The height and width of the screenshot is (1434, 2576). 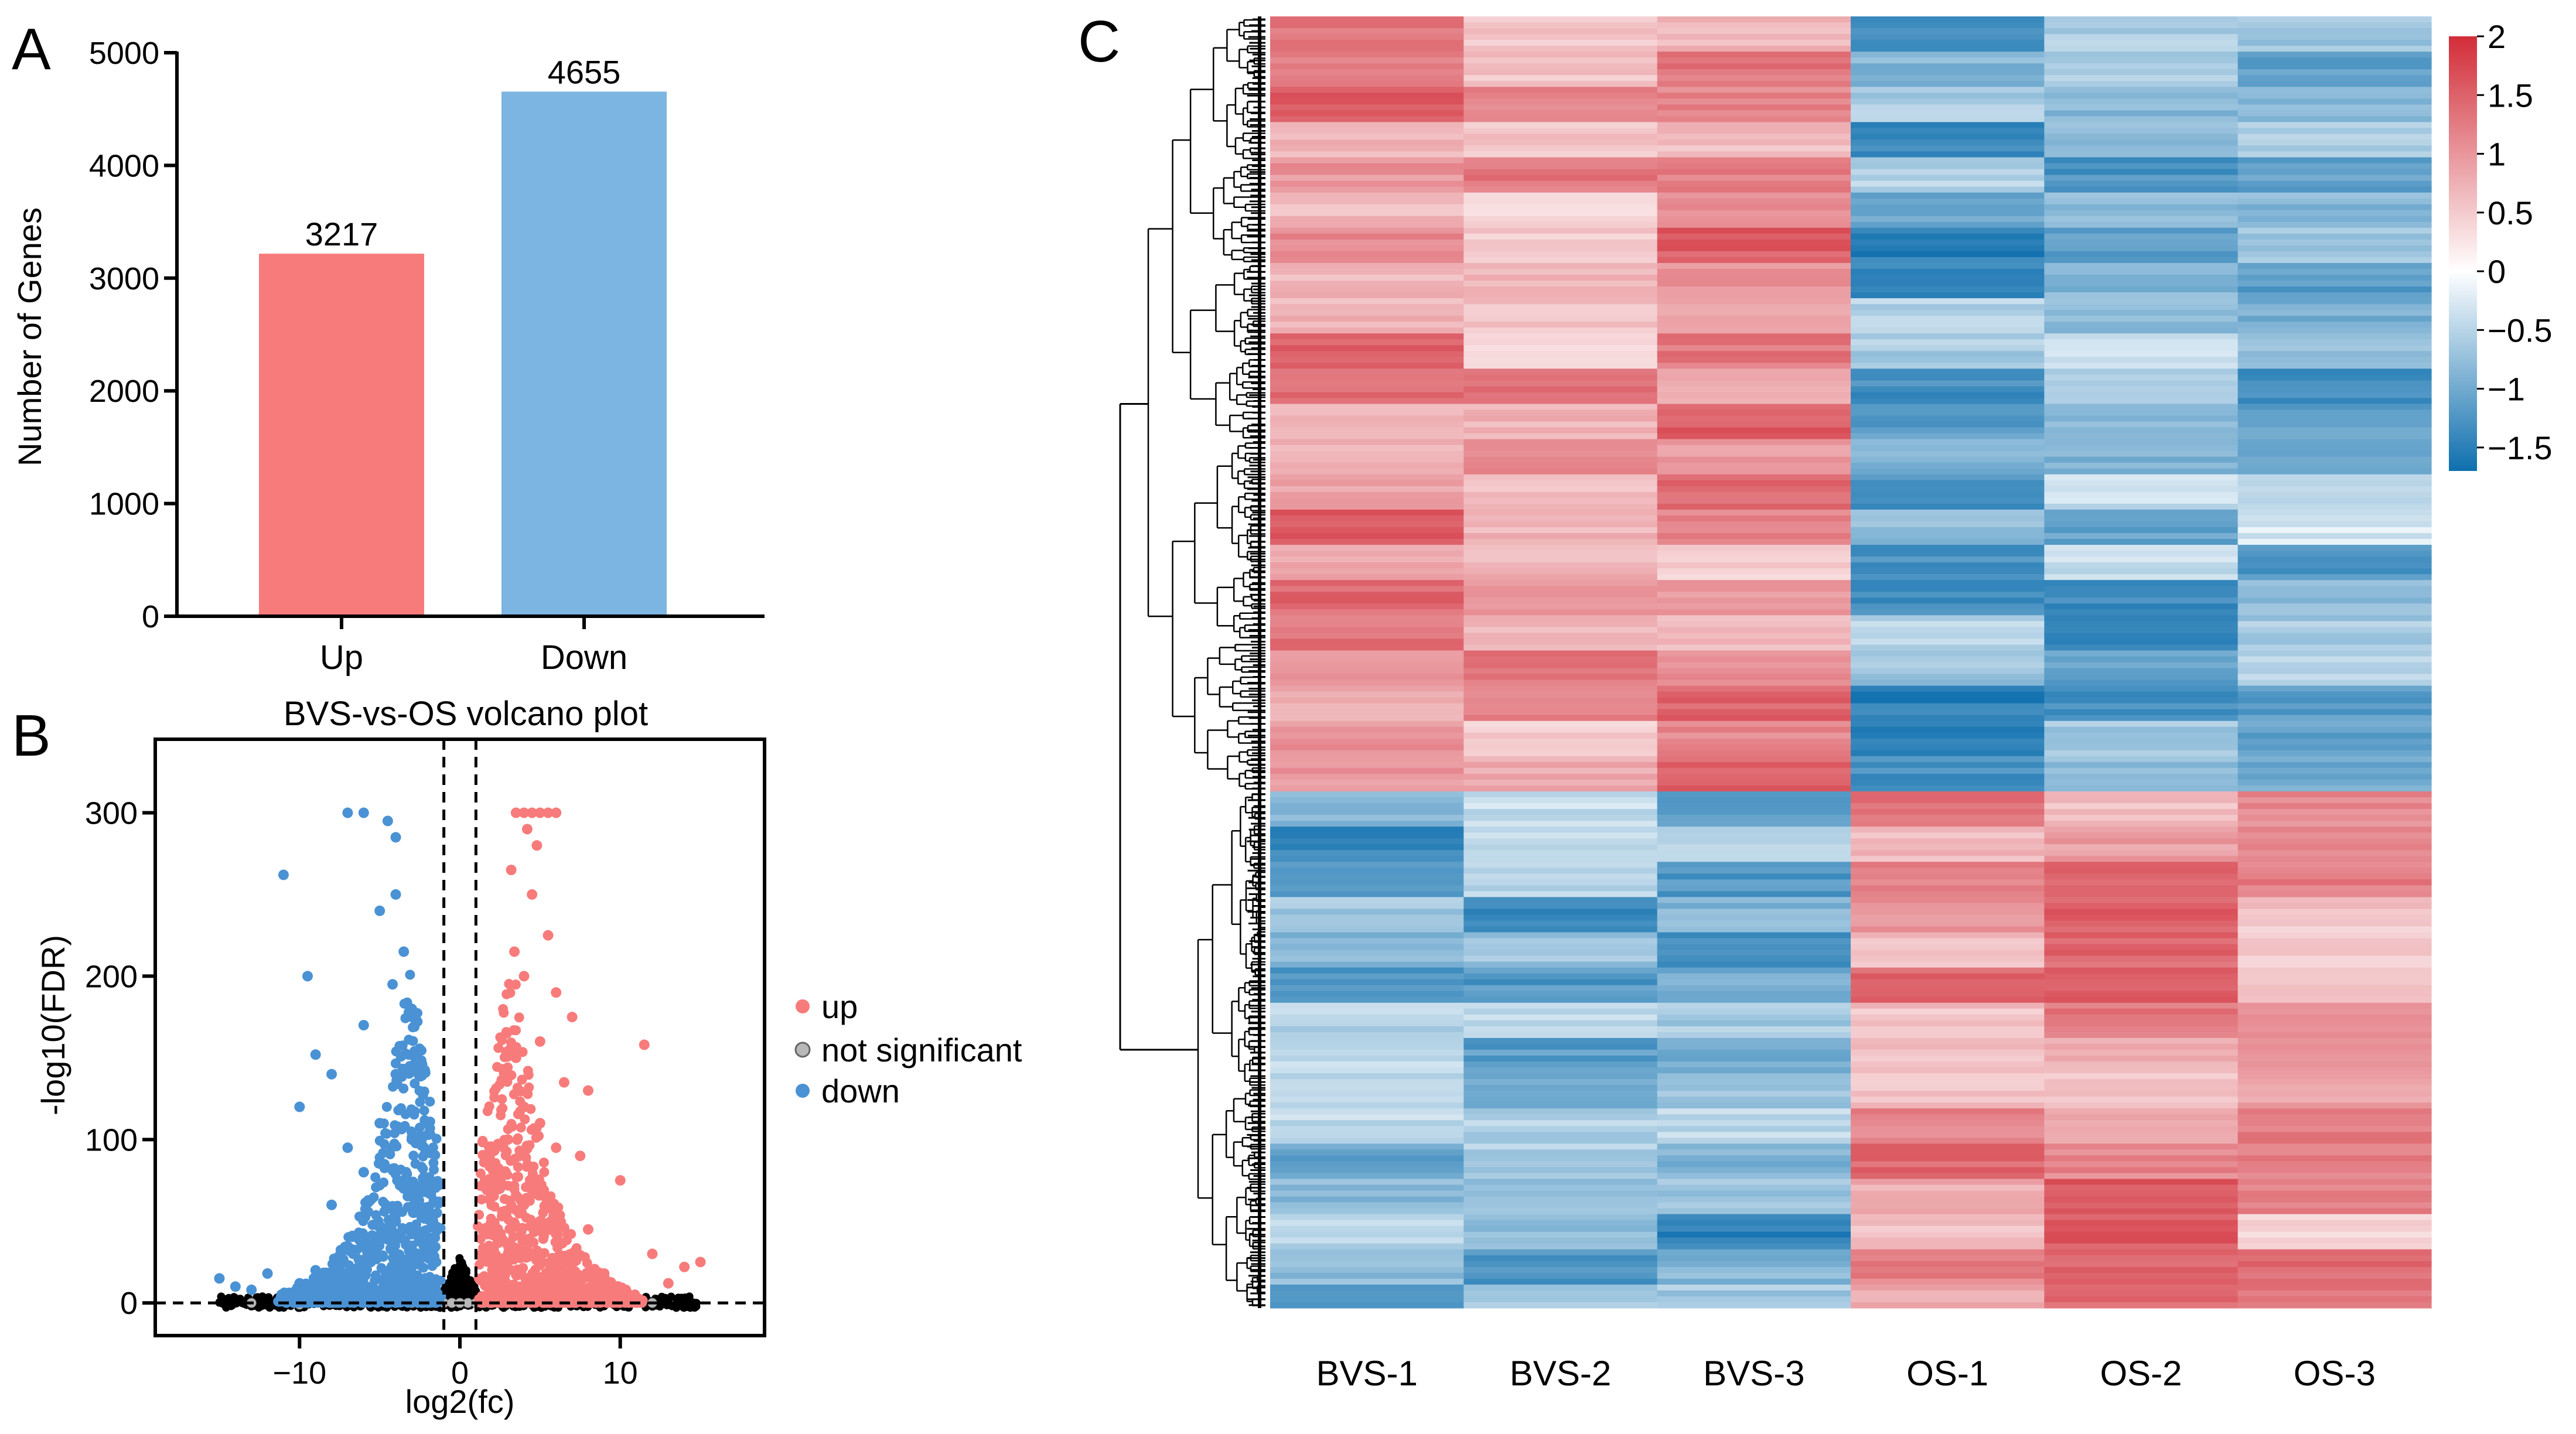 What do you see at coordinates (460, 1037) in the screenshot?
I see `volcano-frame` at bounding box center [460, 1037].